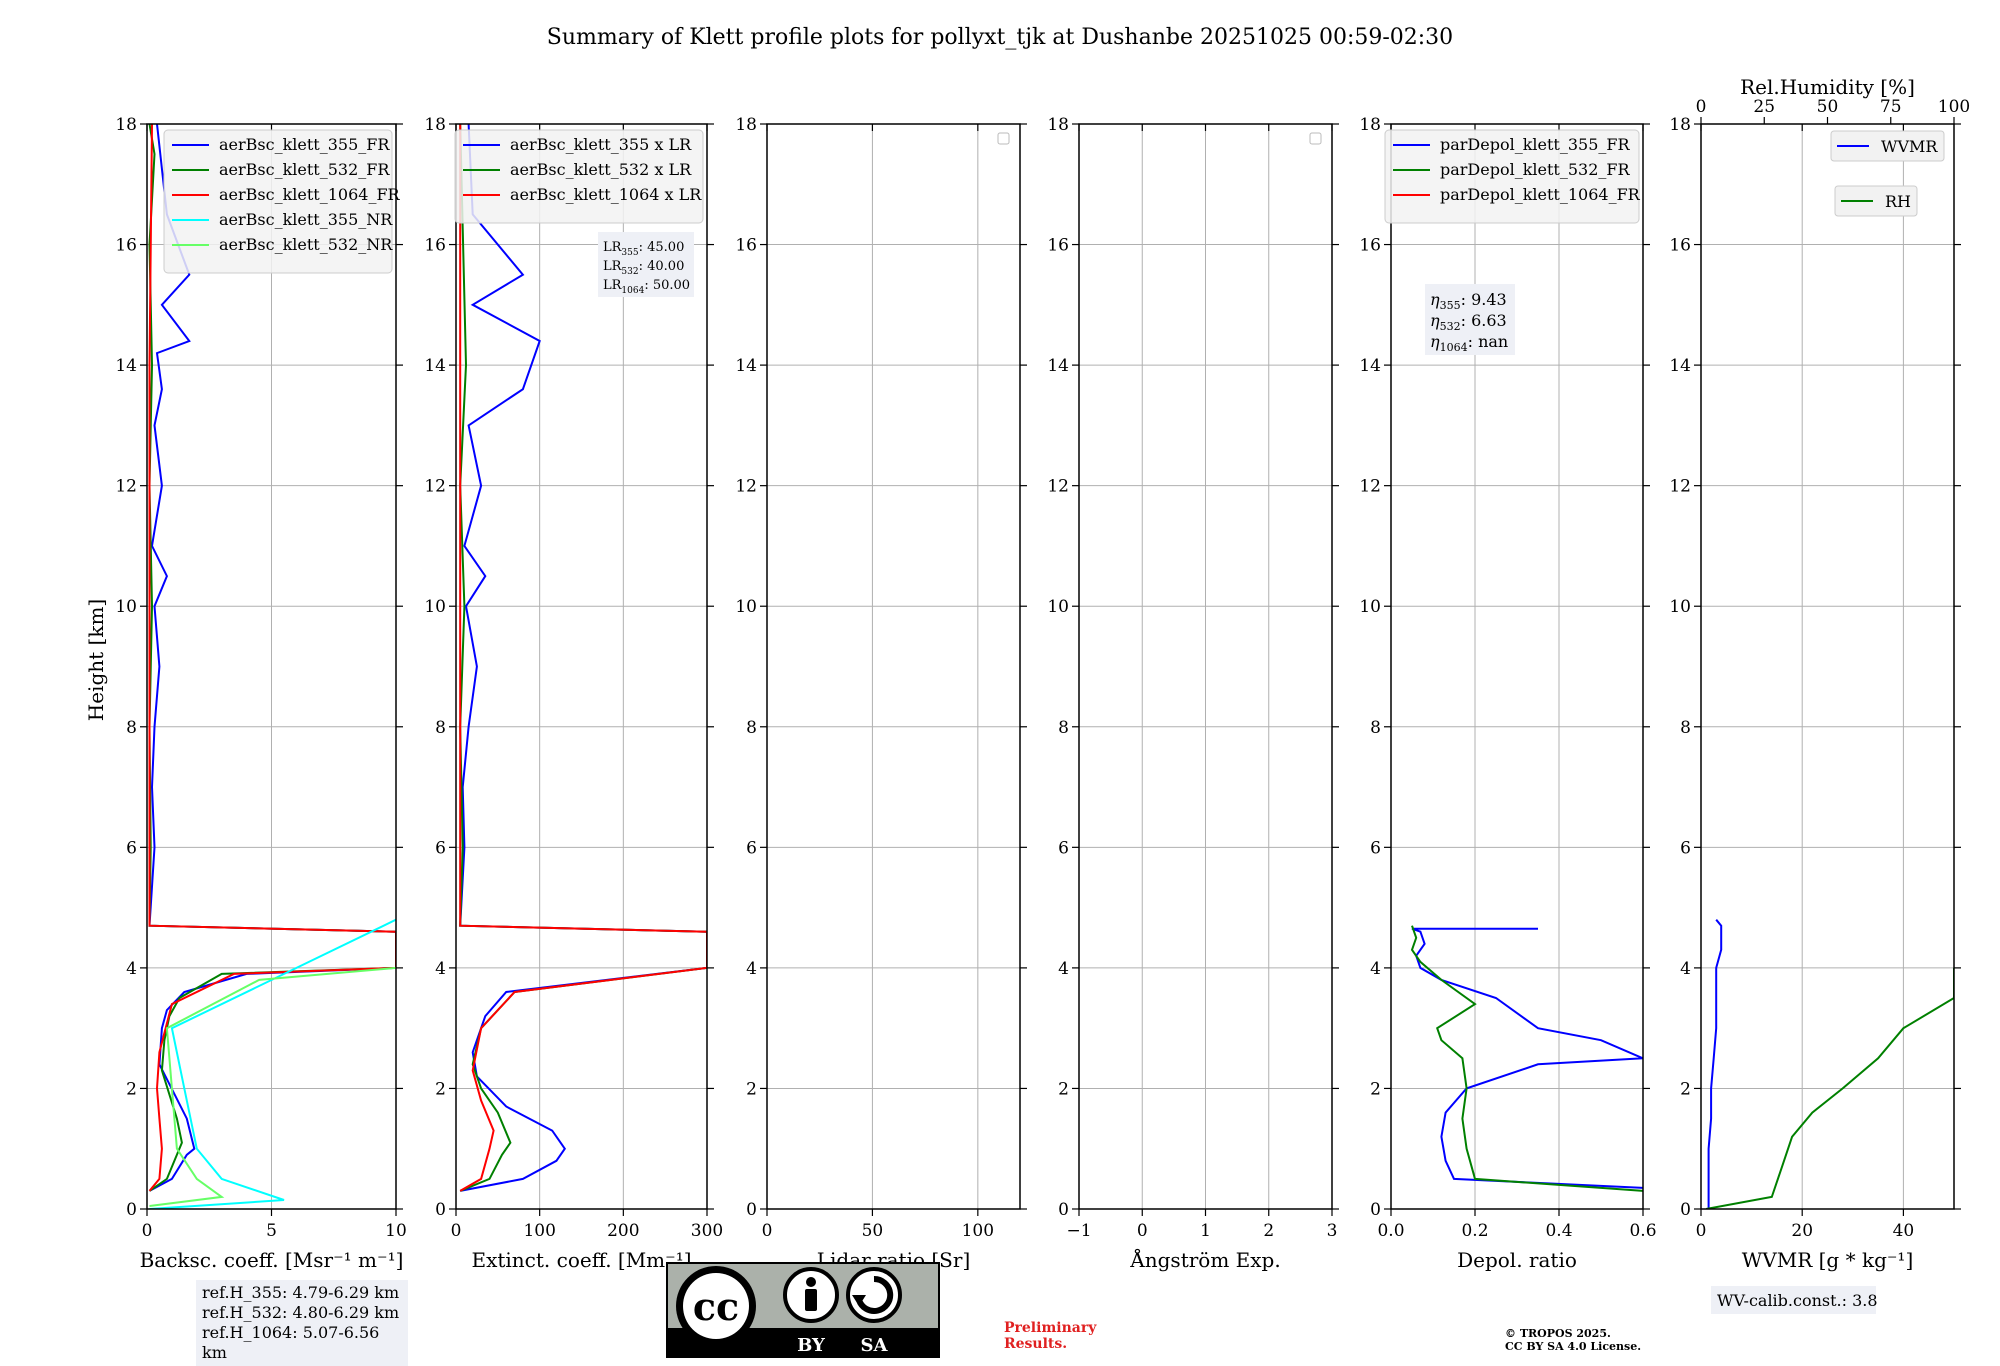 The height and width of the screenshot is (1366, 2000). Describe the element at coordinates (1573, 1346) in the screenshot. I see `tropos-line-2: CC BY SA 4.0 License.` at that location.